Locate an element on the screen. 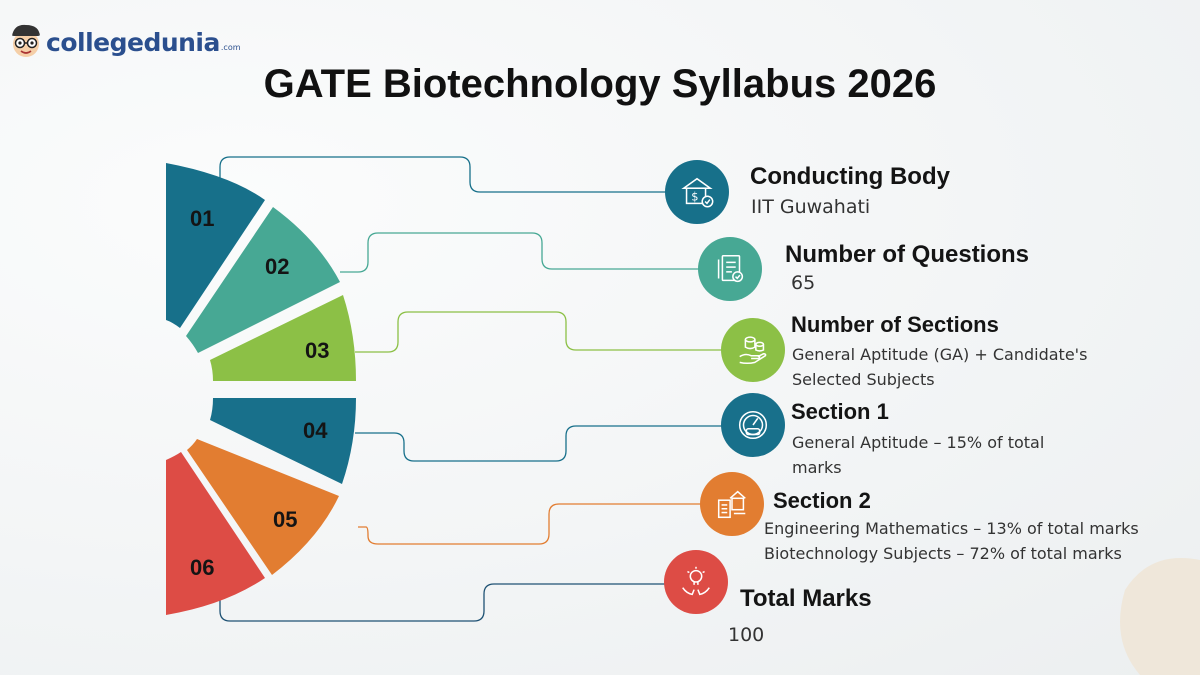  decorative-blob is located at coordinates (1160, 616).